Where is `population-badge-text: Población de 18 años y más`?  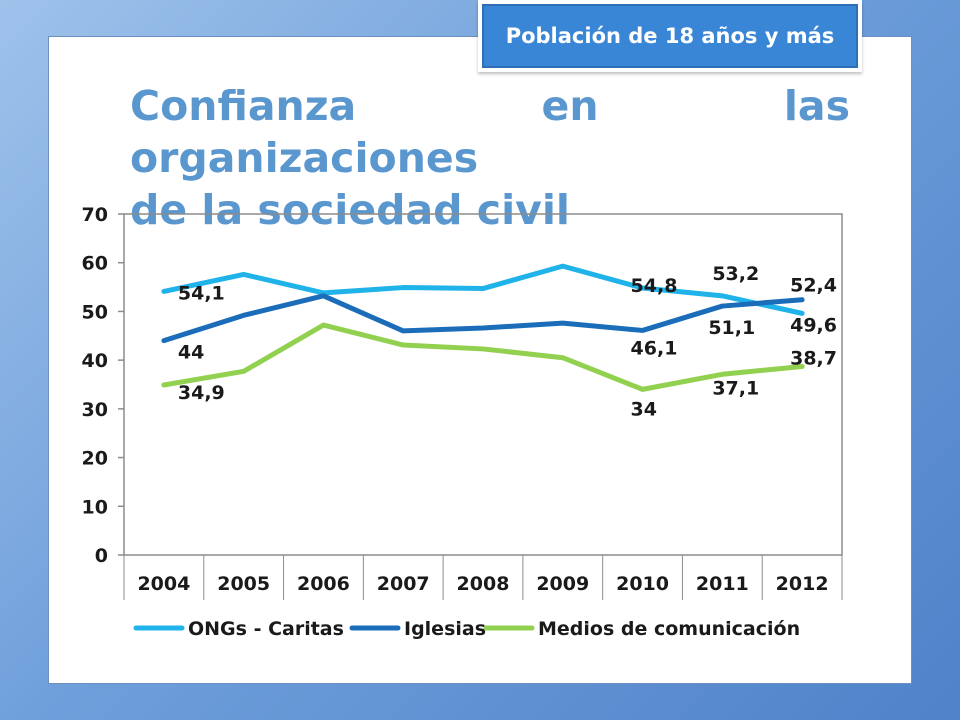 population-badge-text: Población de 18 años y más is located at coordinates (670, 36).